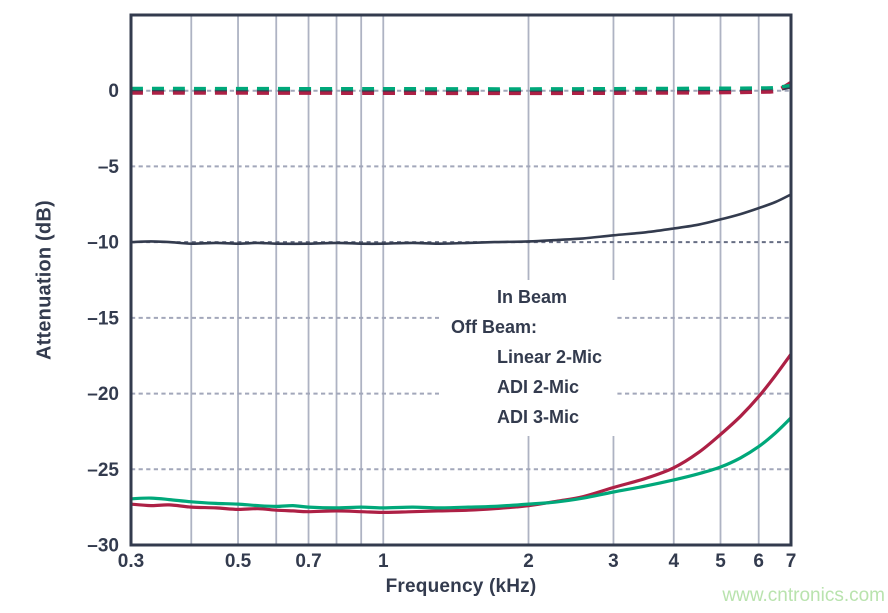  Describe the element at coordinates (803, 595) in the screenshot. I see `watermark-text: www.cntronics.com` at that location.